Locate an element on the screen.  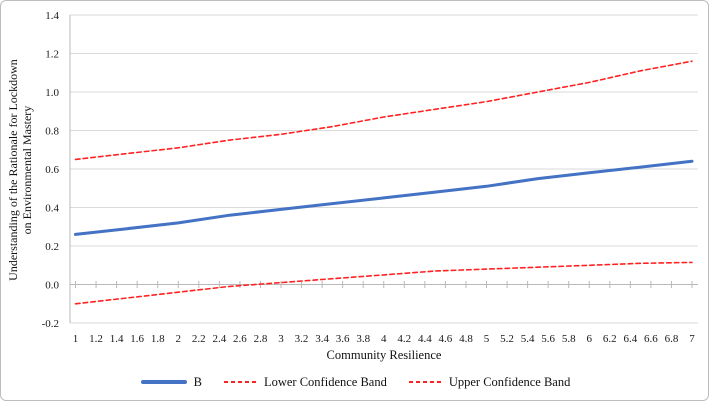
y-tick-label: 0.6 is located at coordinates (52, 170).